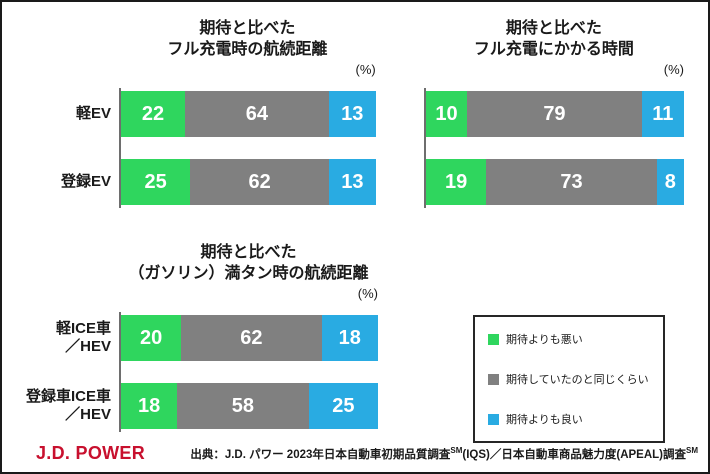 This screenshot has height=474, width=710. What do you see at coordinates (93, 113) in the screenshot?
I see `category-label: 軽EV` at bounding box center [93, 113].